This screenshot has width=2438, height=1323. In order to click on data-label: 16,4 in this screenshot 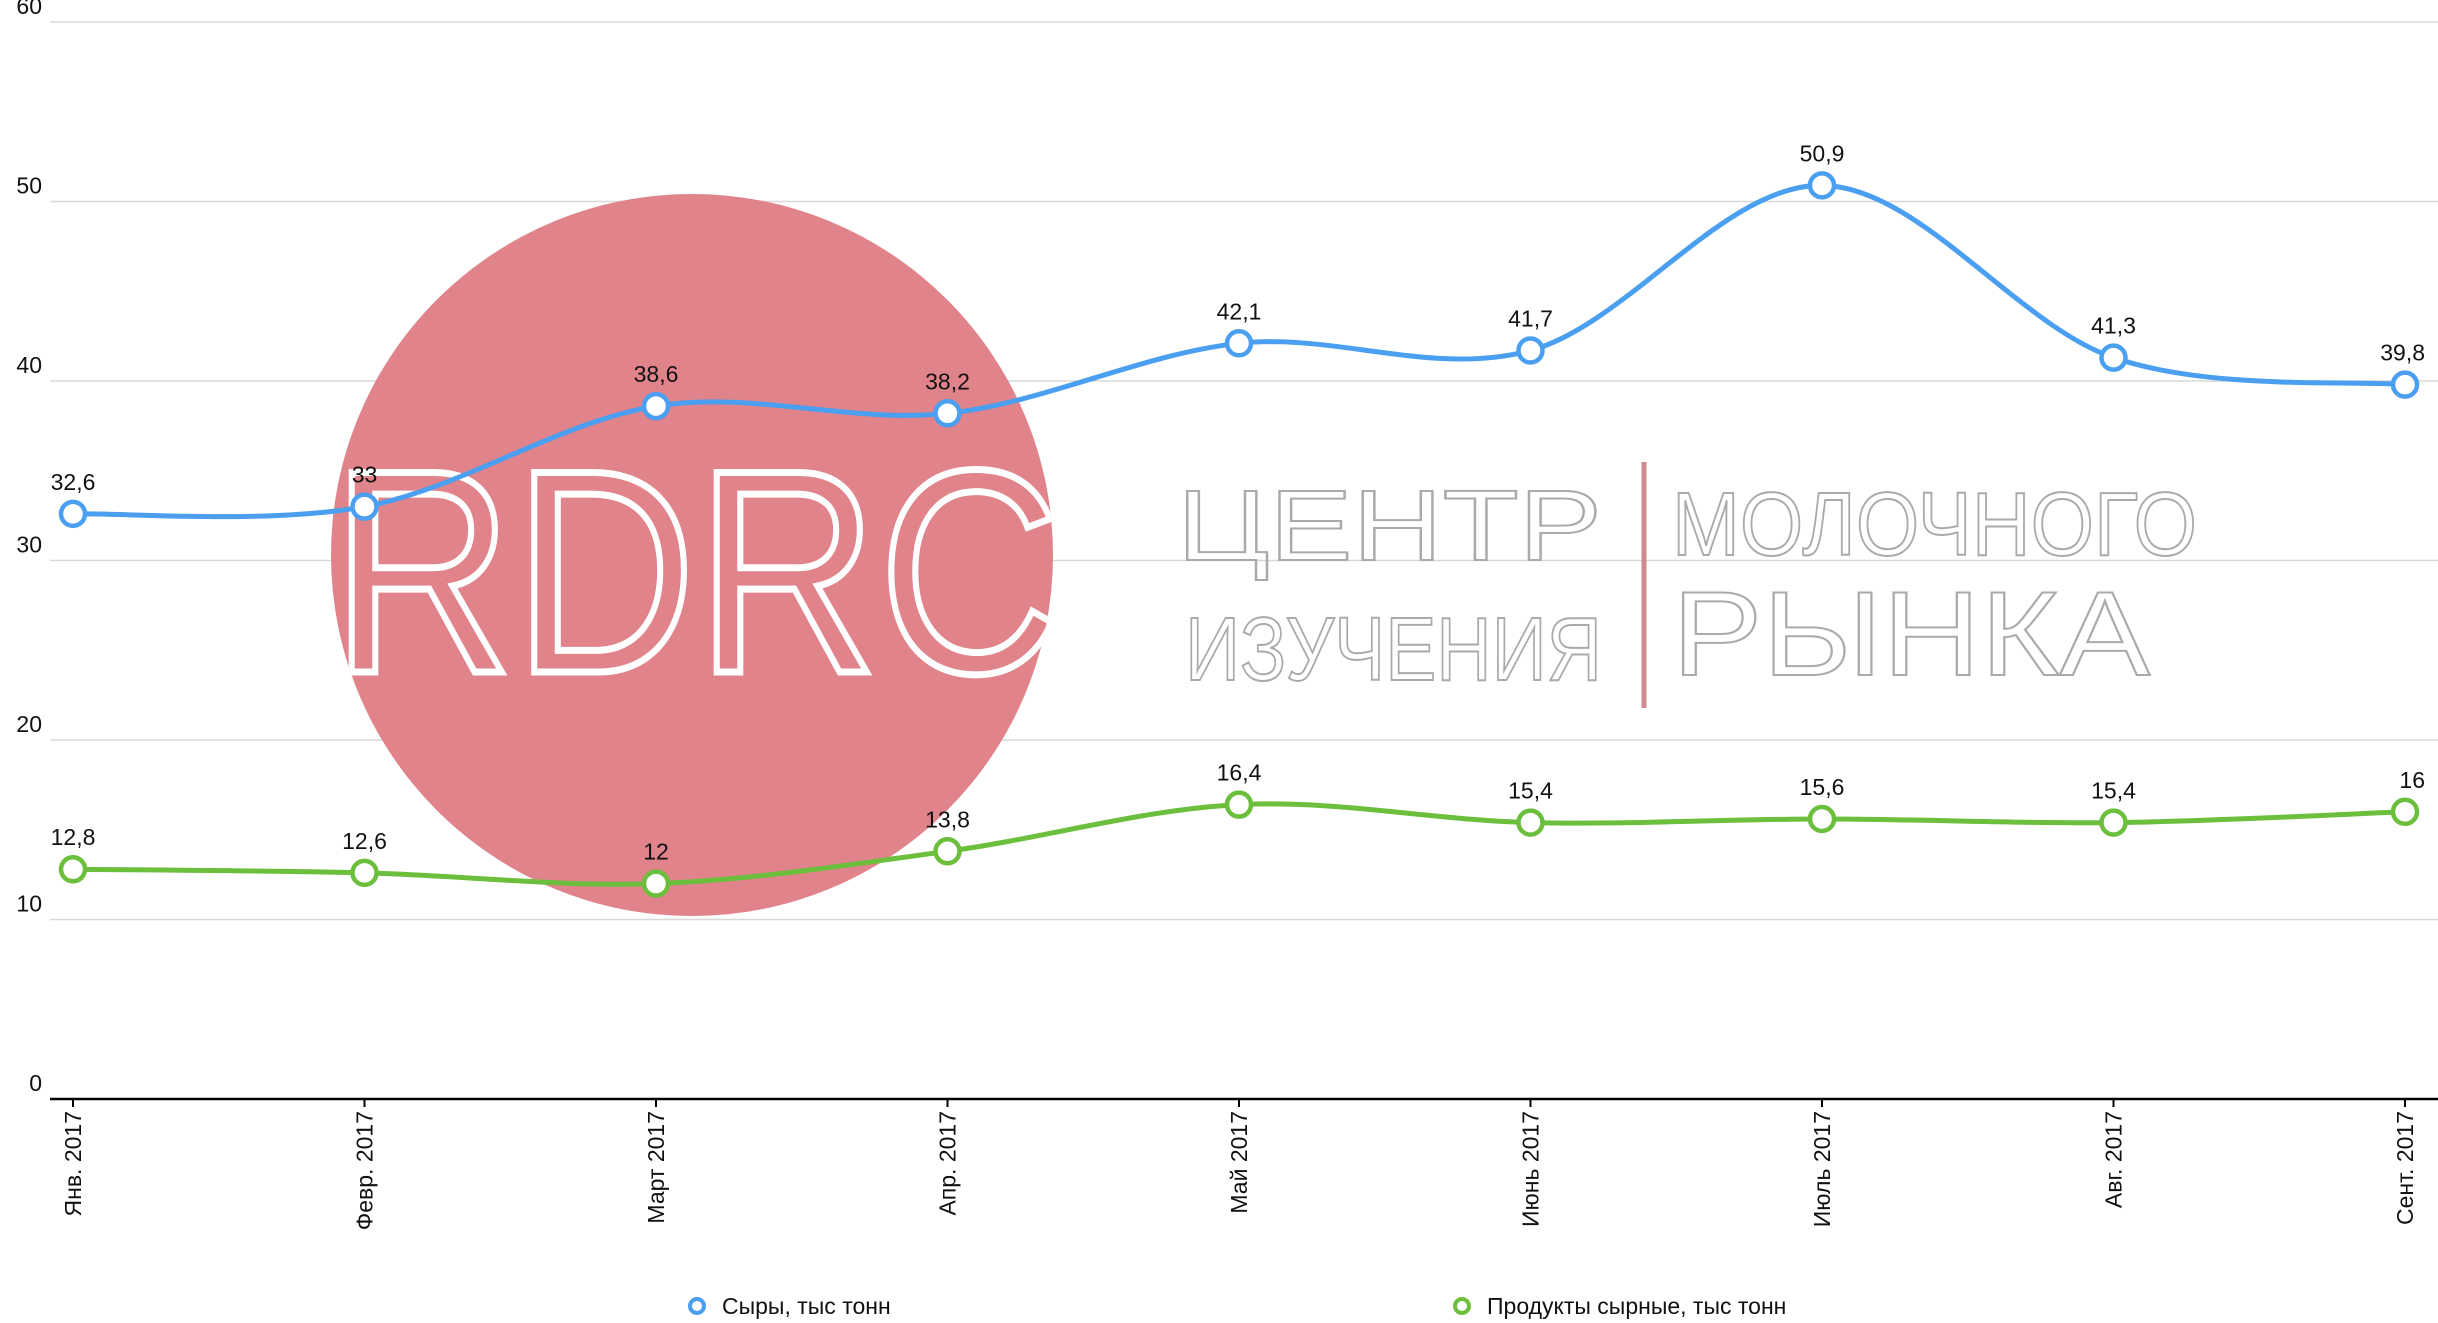, I will do `click(1239, 773)`.